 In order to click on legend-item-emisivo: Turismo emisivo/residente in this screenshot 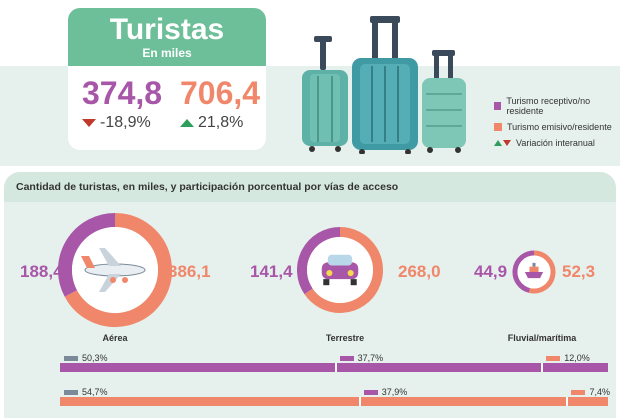, I will do `click(557, 127)`.